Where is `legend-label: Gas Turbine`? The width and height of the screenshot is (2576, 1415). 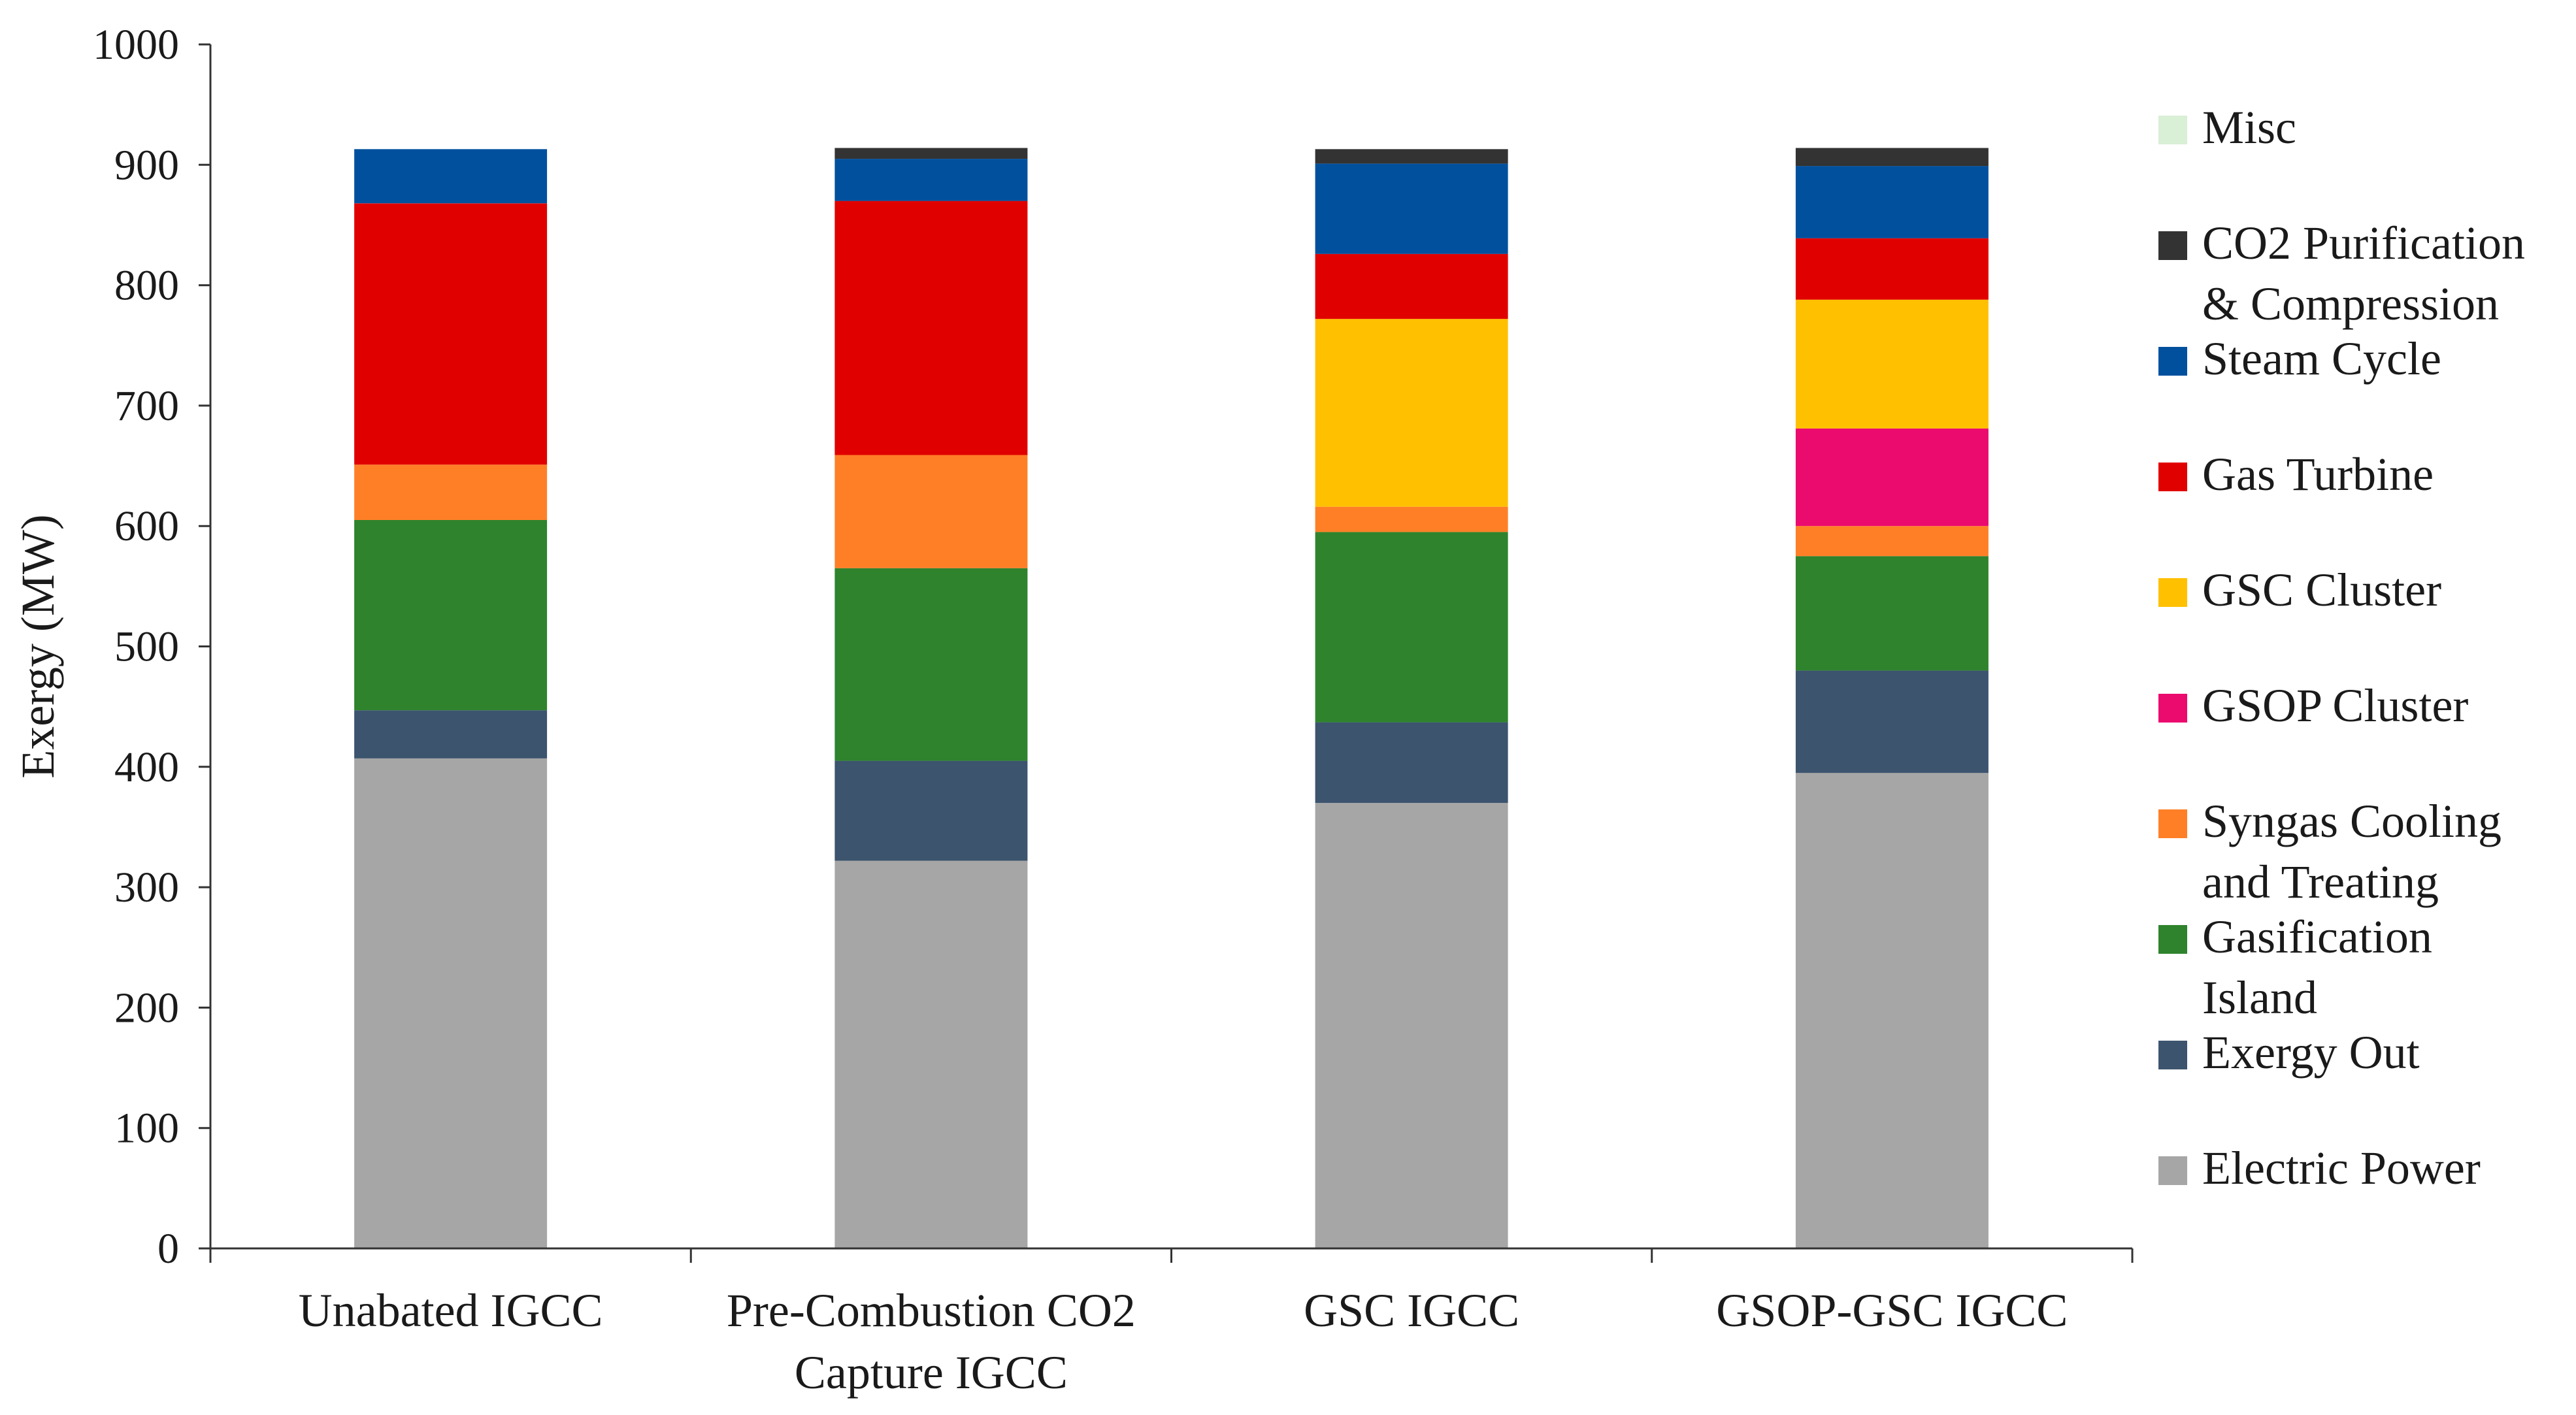
legend-label: Gas Turbine is located at coordinates (2318, 474).